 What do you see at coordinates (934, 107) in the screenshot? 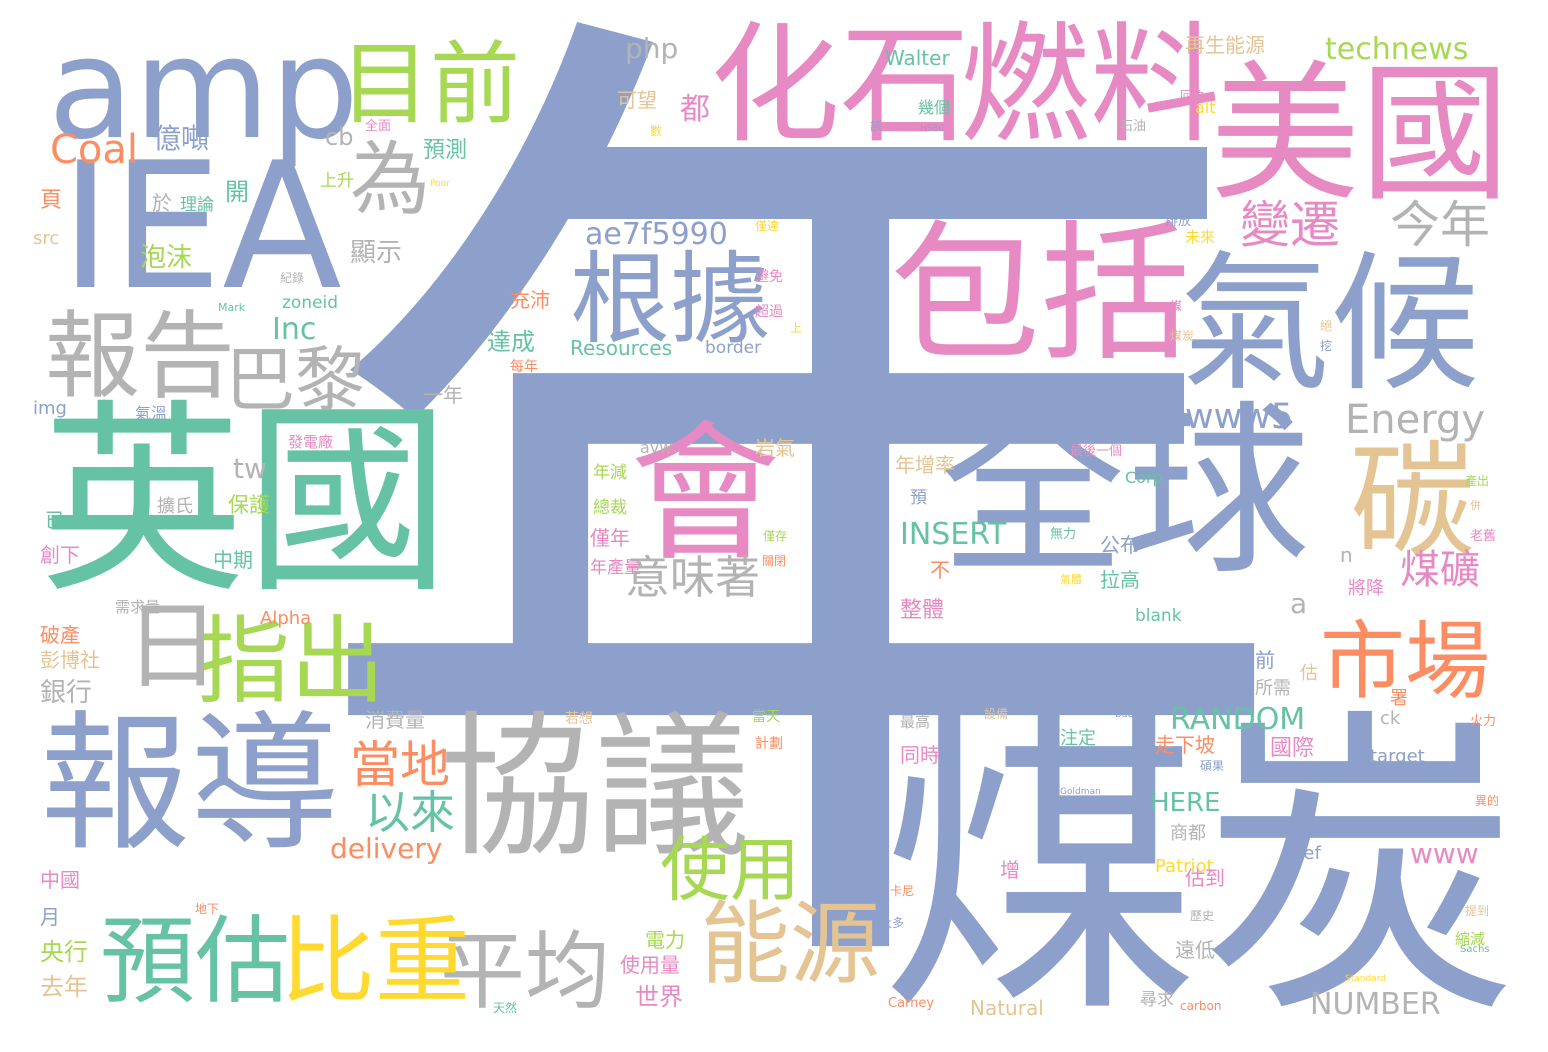
I see `cloud-word: 幾個` at bounding box center [934, 107].